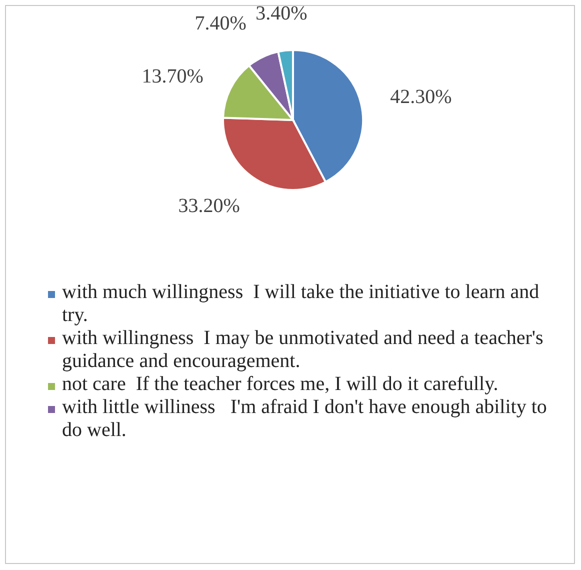  What do you see at coordinates (301, 303) in the screenshot?
I see `legend-label: with much willingness I will take the initiative to learn and try.` at bounding box center [301, 303].